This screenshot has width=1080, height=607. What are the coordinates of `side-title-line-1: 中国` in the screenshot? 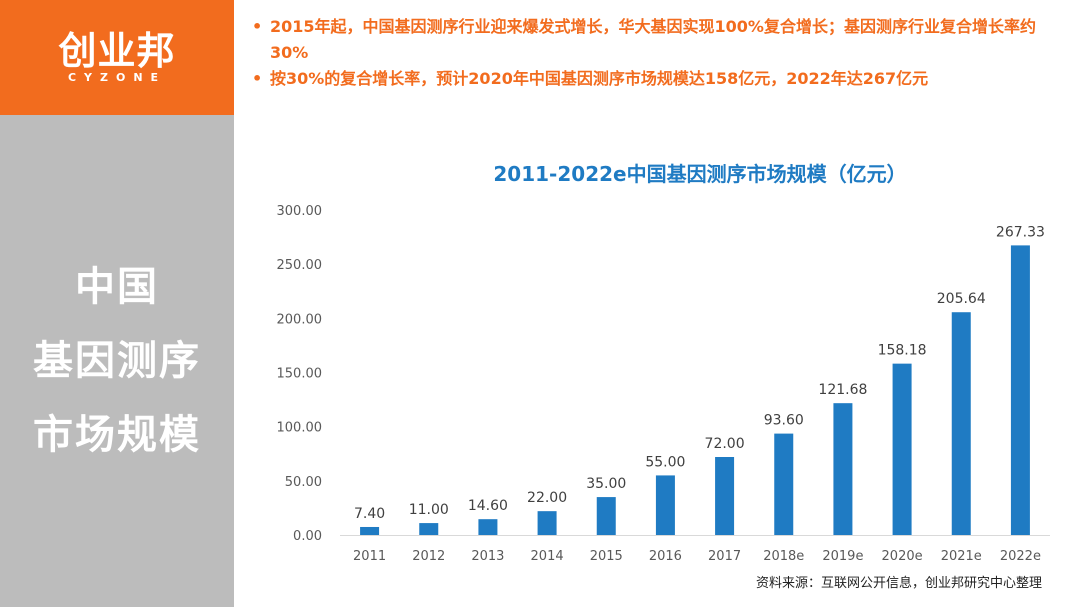 It's located at (117, 287).